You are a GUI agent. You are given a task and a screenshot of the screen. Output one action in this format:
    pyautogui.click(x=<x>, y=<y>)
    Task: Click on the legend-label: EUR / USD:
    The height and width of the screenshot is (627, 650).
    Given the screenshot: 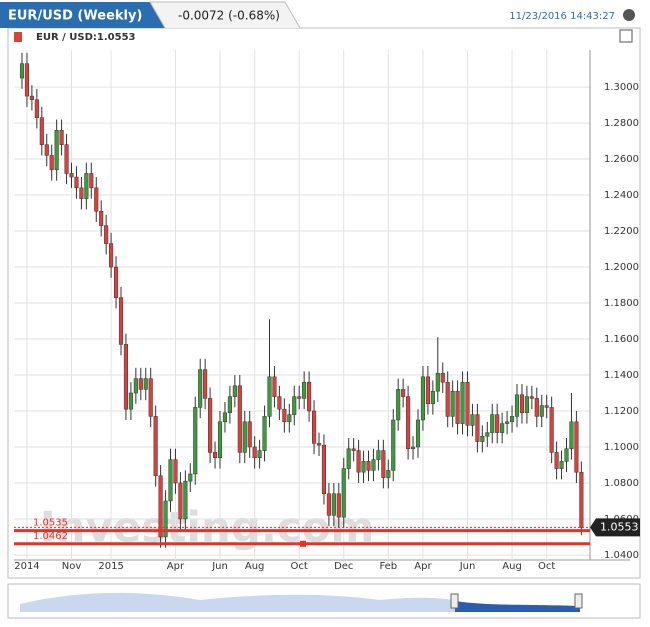 What is the action you would take?
    pyautogui.click(x=66, y=37)
    